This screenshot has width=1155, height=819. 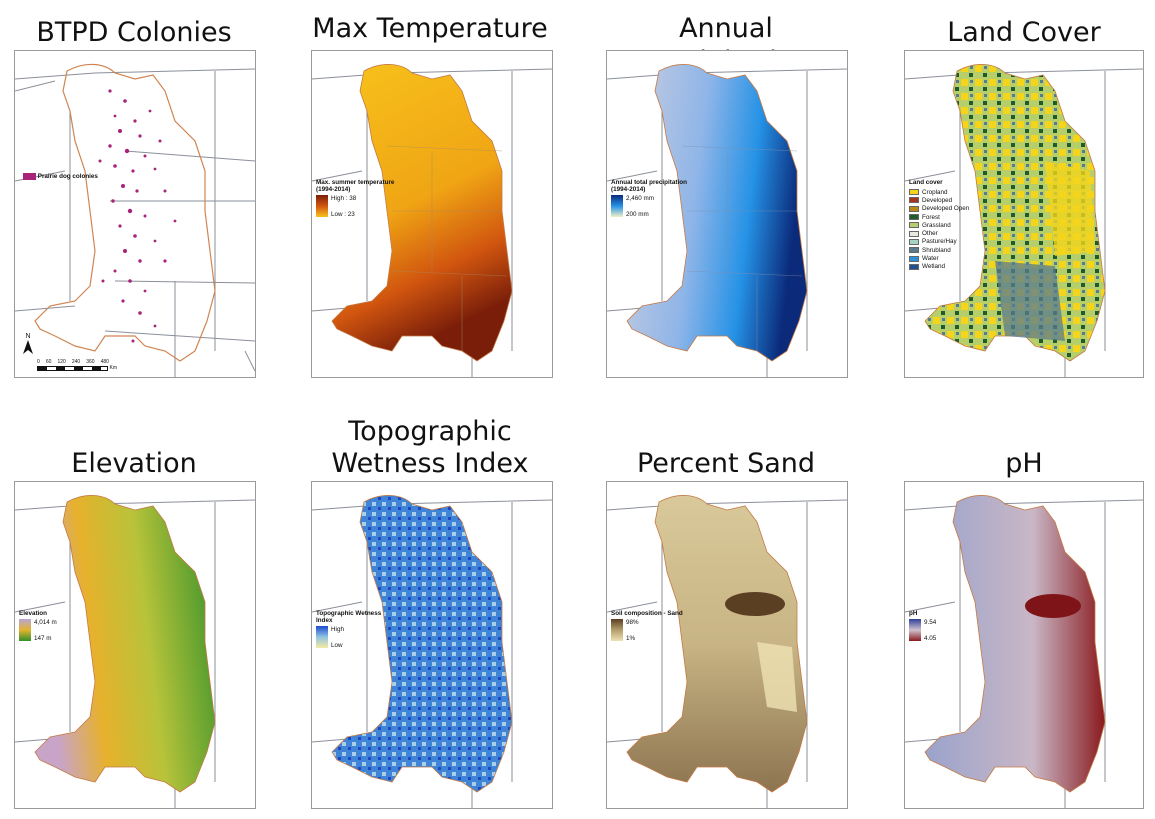 I want to click on land-cover-class: Pasture/Hay, so click(x=949, y=242).